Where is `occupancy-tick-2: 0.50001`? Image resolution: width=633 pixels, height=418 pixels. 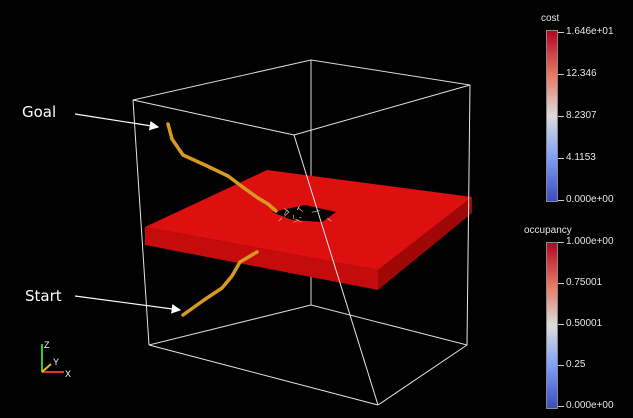
occupancy-tick-2: 0.50001 is located at coordinates (580, 323).